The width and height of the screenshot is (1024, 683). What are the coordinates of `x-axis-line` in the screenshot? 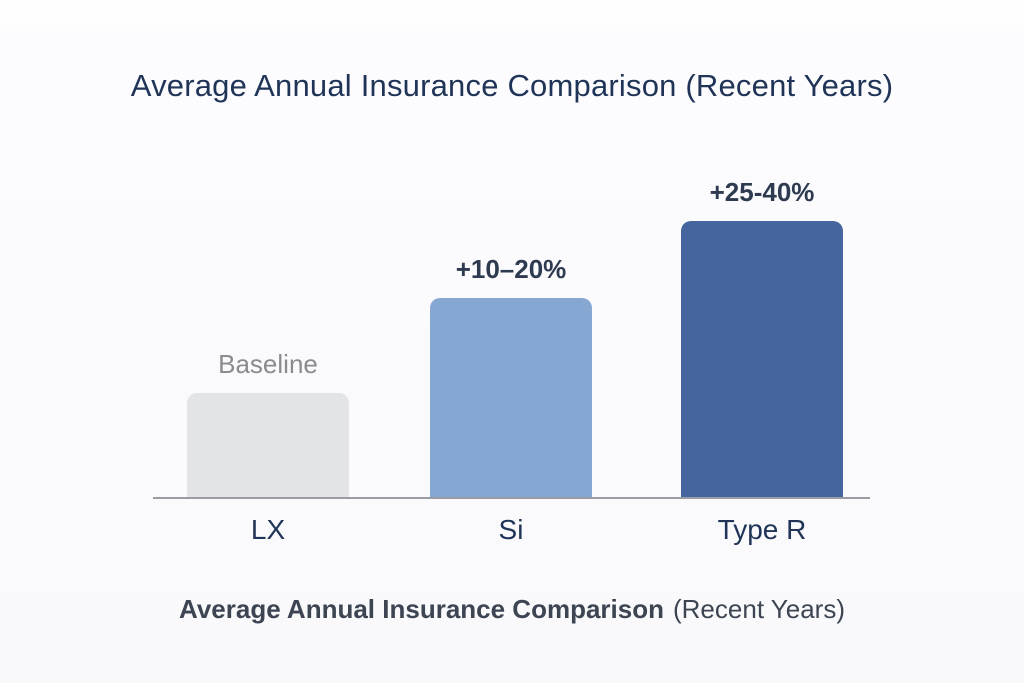 It's located at (511, 498).